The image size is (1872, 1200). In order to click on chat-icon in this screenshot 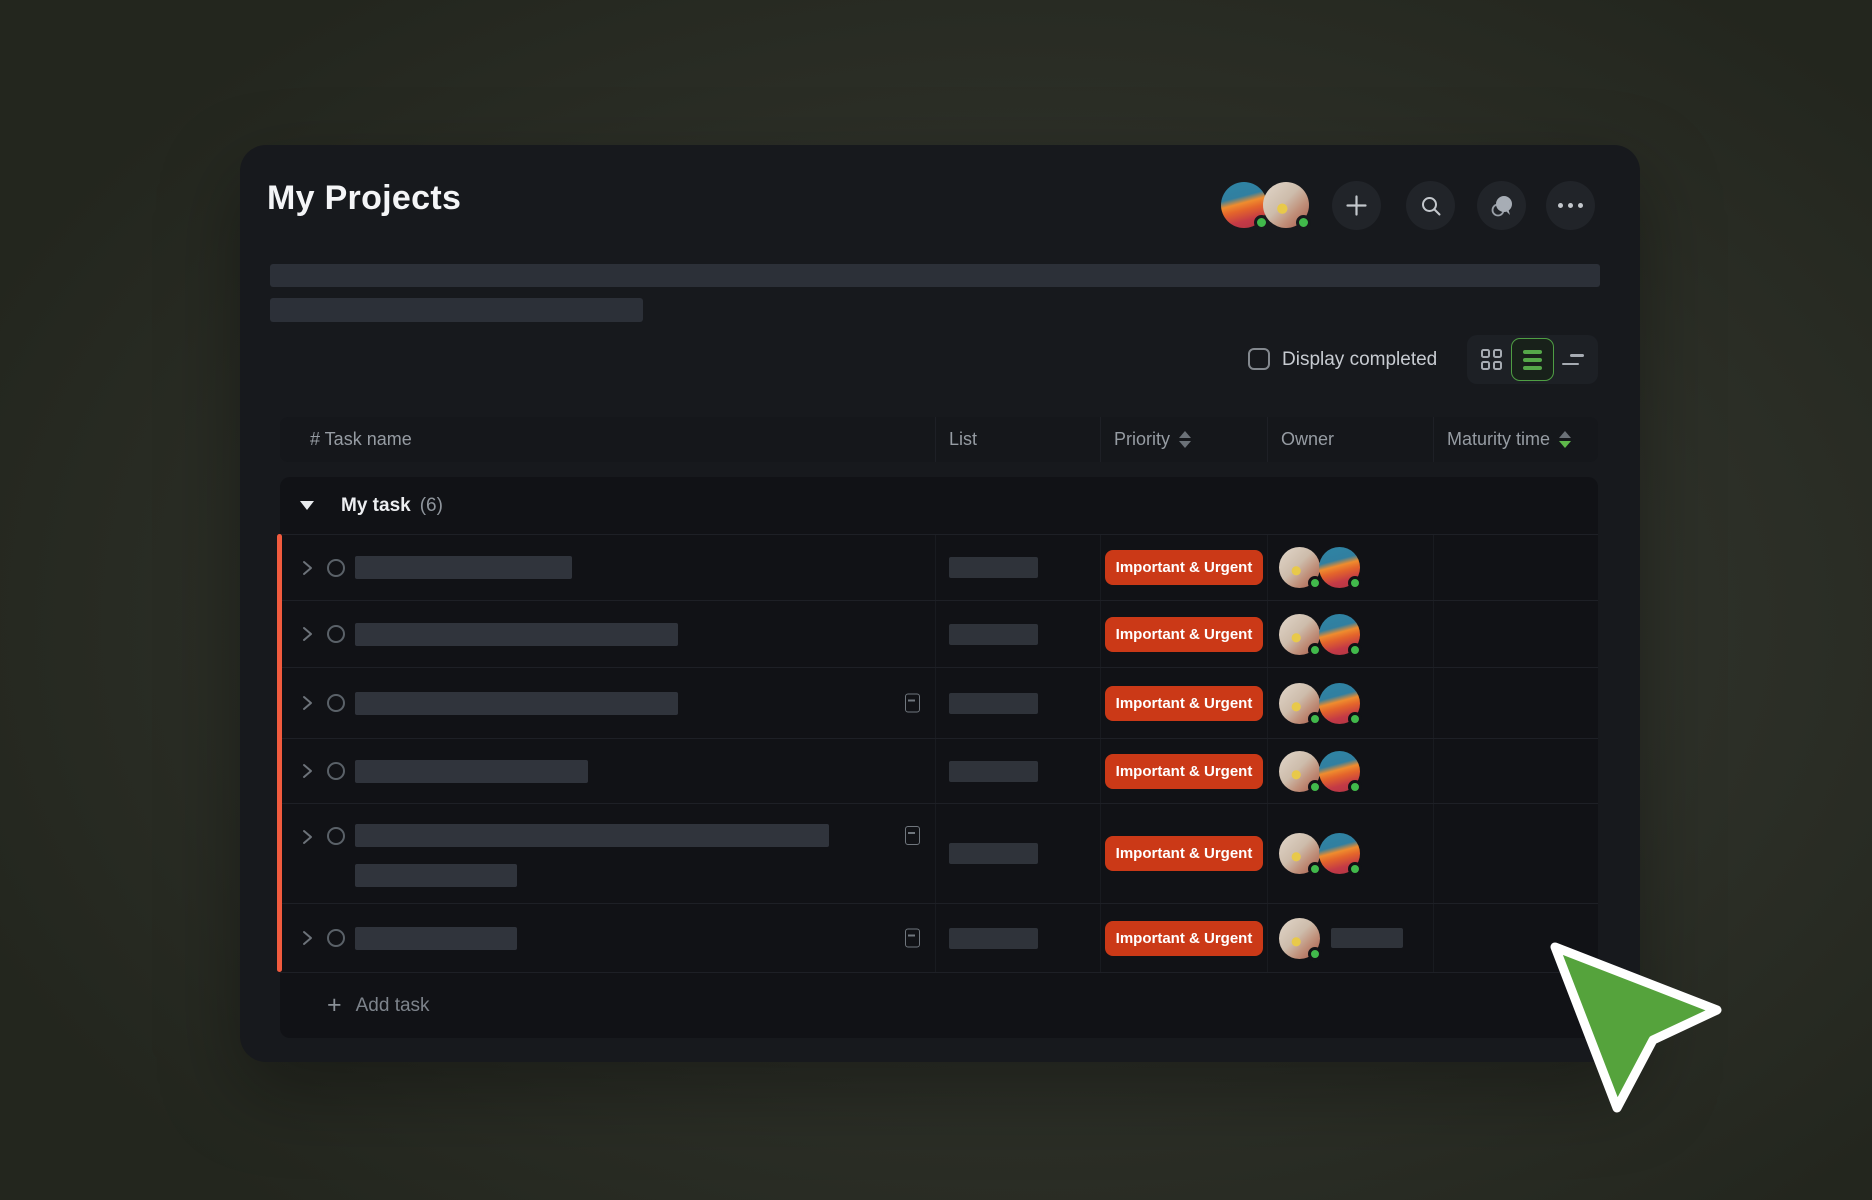, I will do `click(1502, 206)`.